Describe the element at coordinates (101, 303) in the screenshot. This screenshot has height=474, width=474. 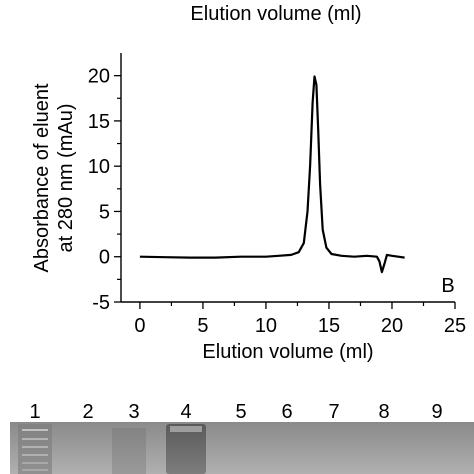
I see `y-tick-label: -5` at that location.